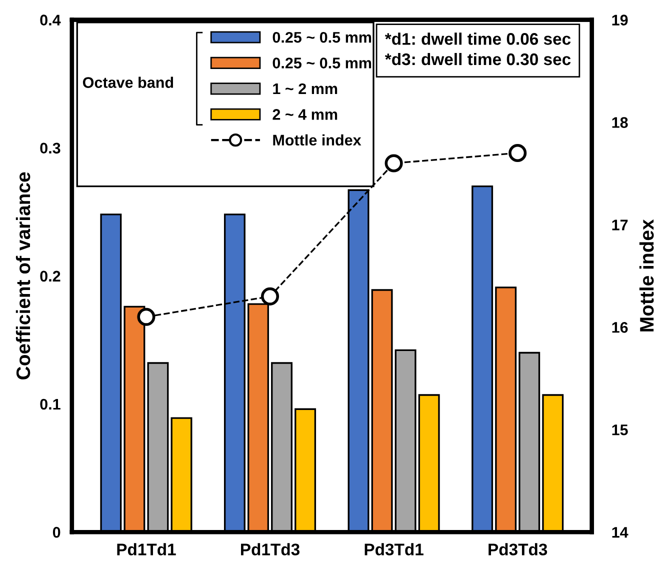  I want to click on y-tick-label: 0.1, so click(50, 404).